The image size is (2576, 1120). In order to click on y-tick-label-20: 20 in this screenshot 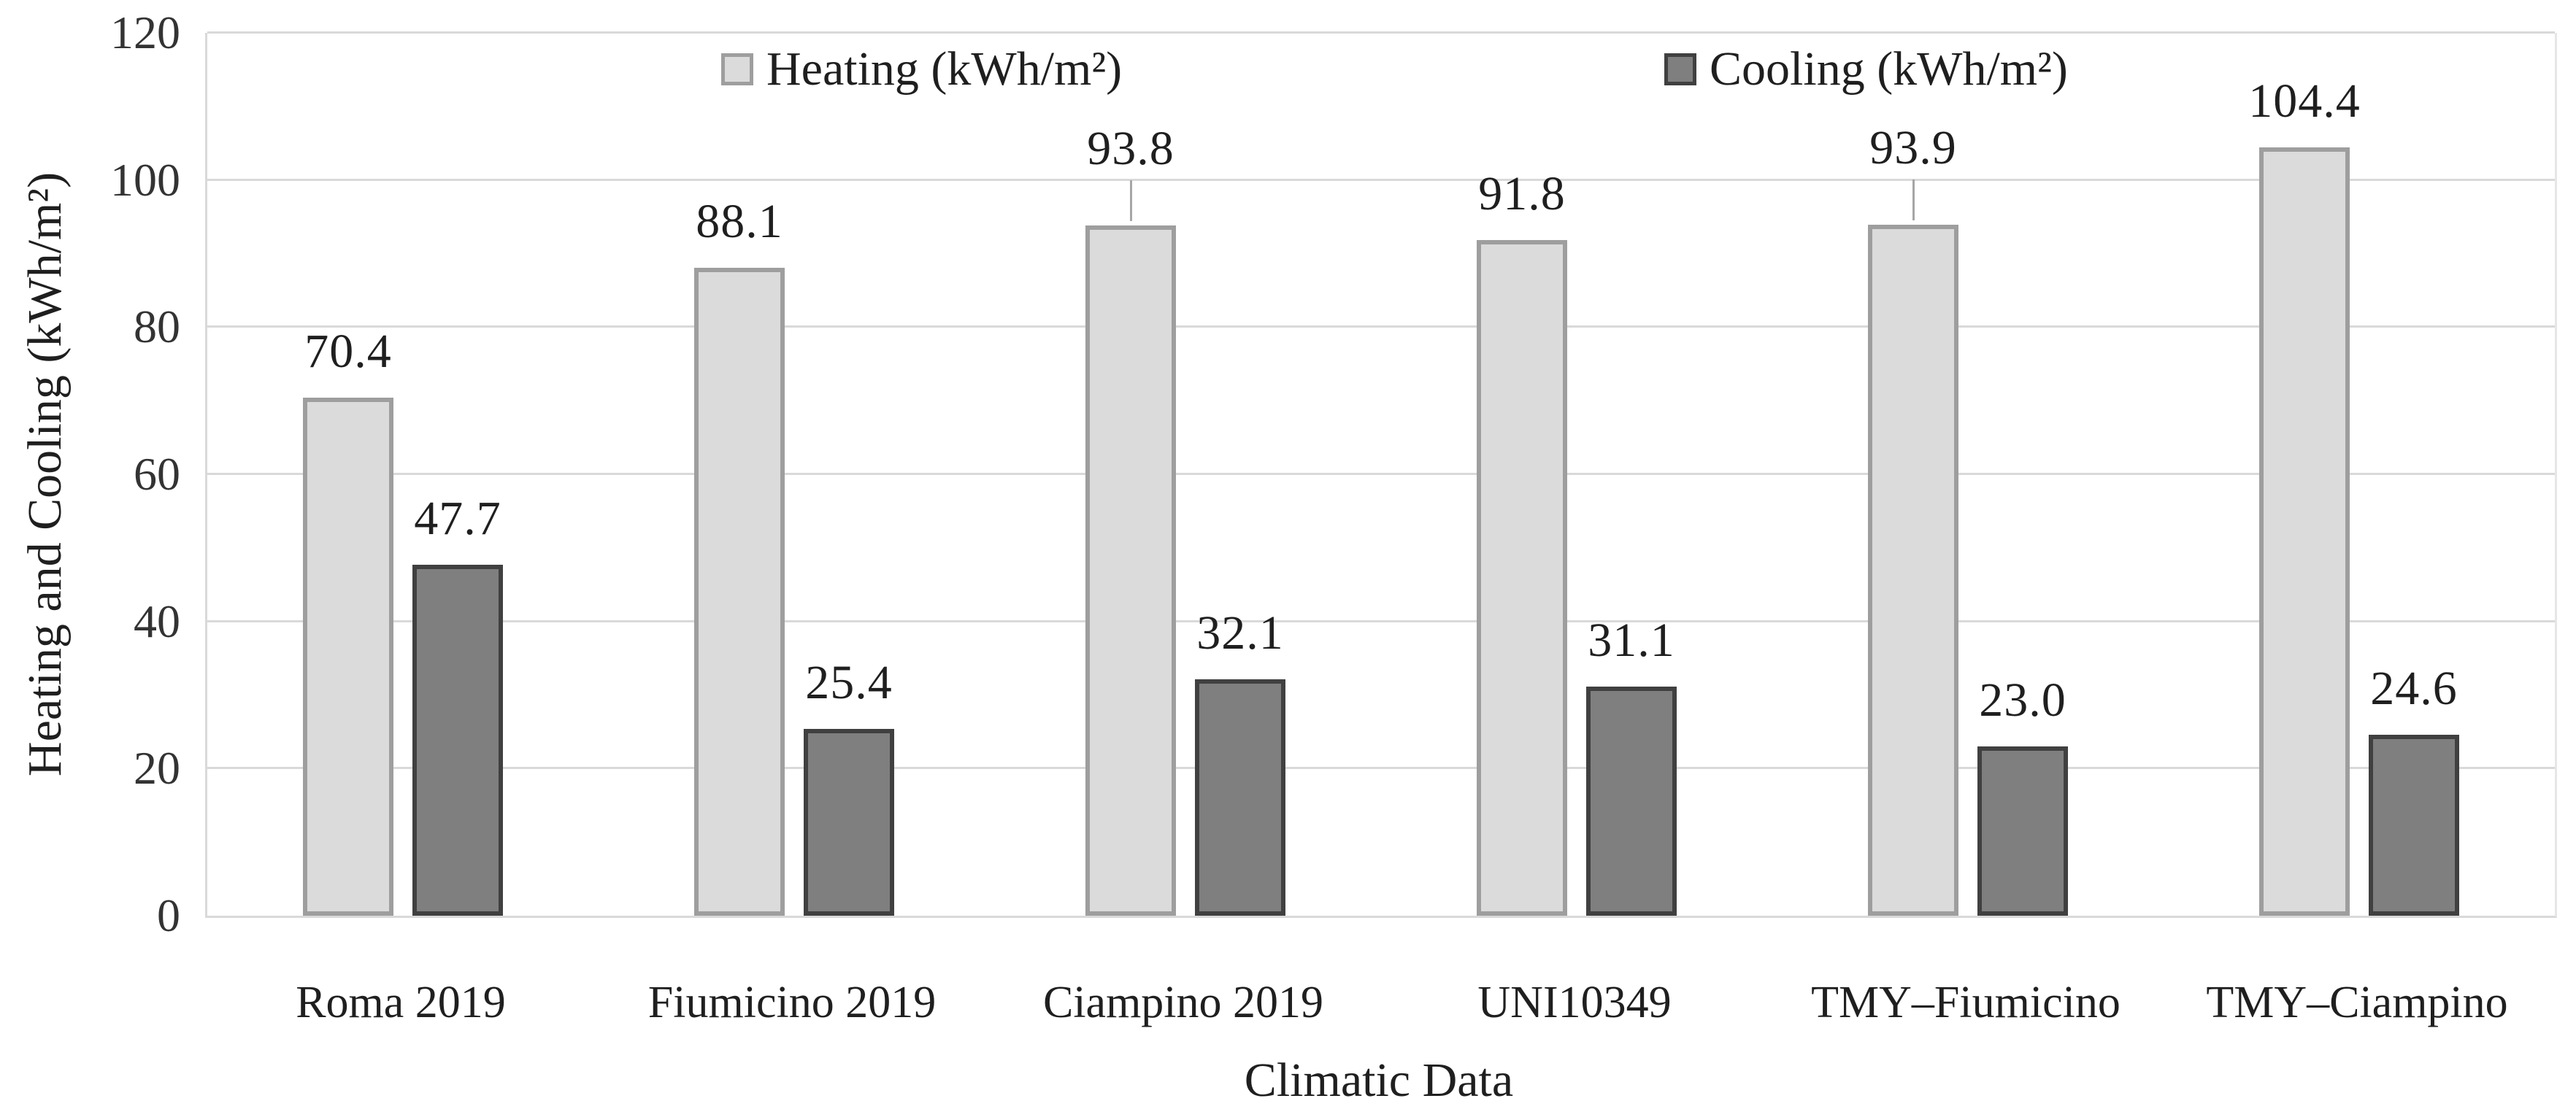, I will do `click(157, 768)`.